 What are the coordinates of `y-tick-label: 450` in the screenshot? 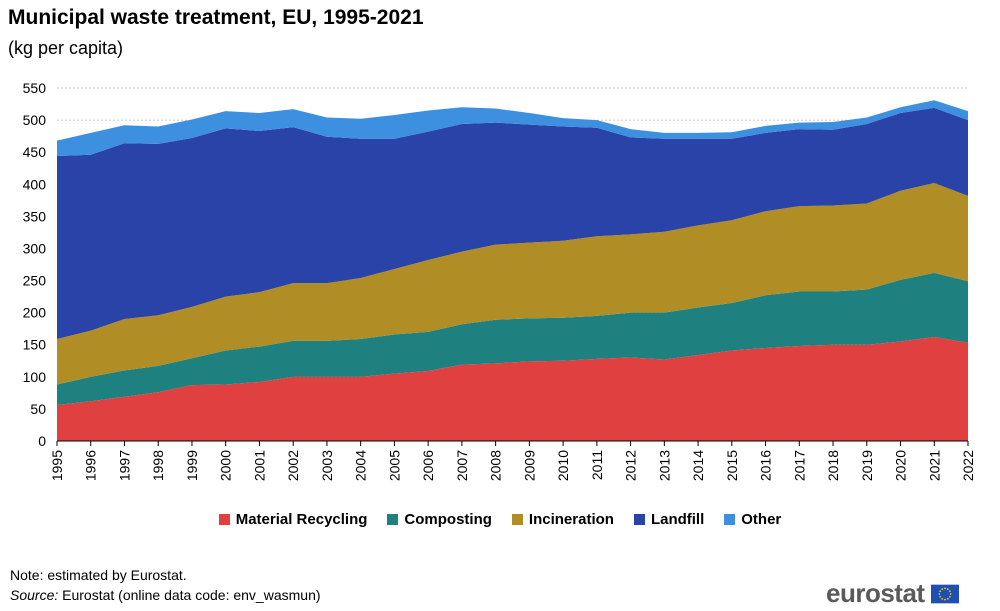 It's located at (35, 152).